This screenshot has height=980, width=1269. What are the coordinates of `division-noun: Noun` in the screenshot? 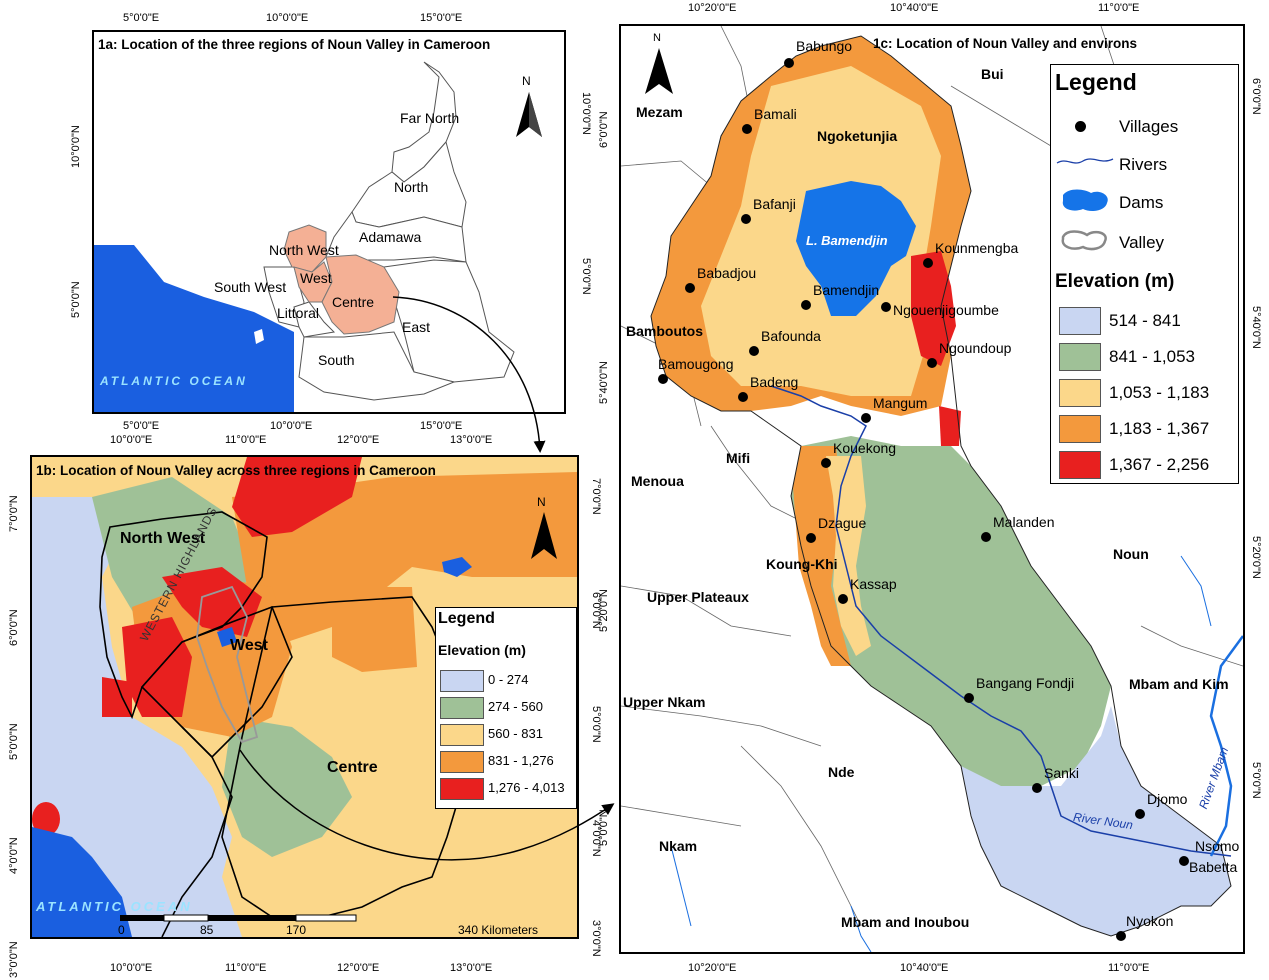 It's located at (1131, 554).